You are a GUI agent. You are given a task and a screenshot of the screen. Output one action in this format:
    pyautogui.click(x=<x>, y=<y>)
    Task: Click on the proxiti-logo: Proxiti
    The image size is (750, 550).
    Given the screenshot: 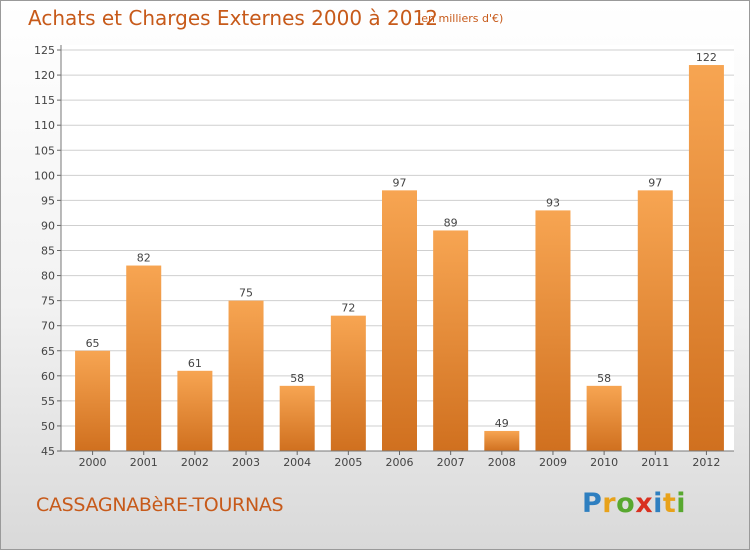 What is the action you would take?
    pyautogui.click(x=634, y=503)
    